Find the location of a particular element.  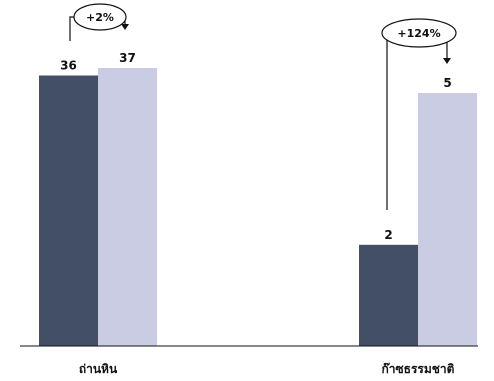

category-label-0: ถ่านหิน is located at coordinates (98, 369).